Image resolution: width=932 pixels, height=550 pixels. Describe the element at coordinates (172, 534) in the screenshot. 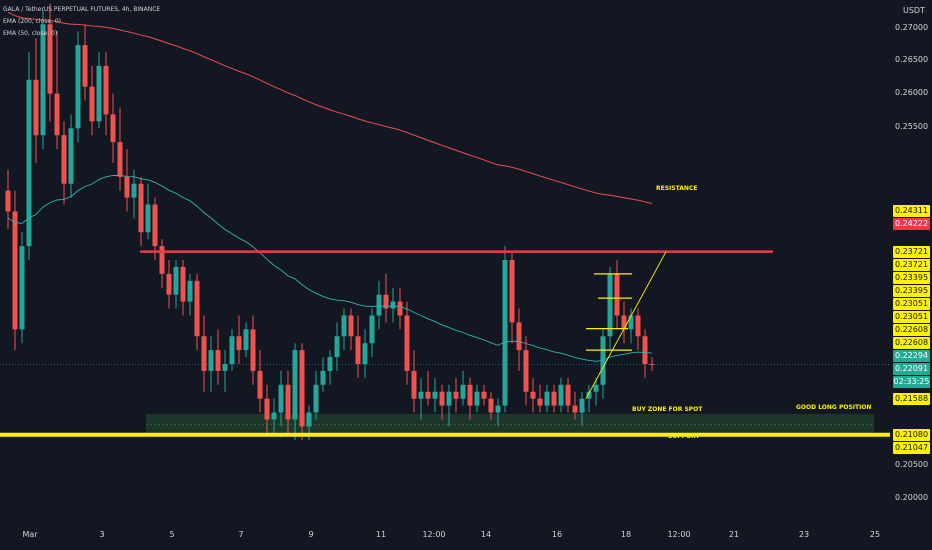

I see `time-label: 5` at that location.